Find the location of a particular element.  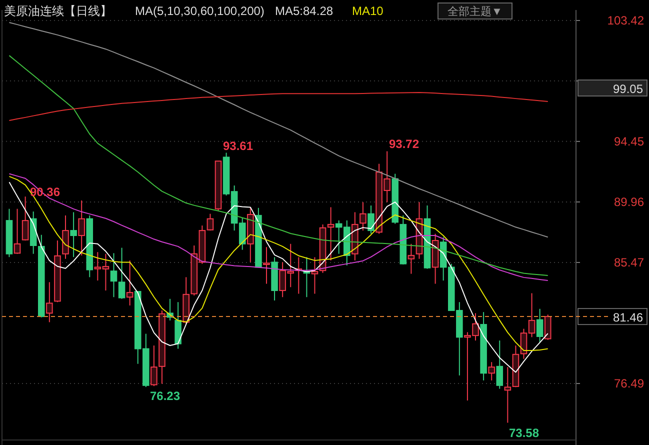

chart-title: 美原油连续【日线】 is located at coordinates (58, 11).